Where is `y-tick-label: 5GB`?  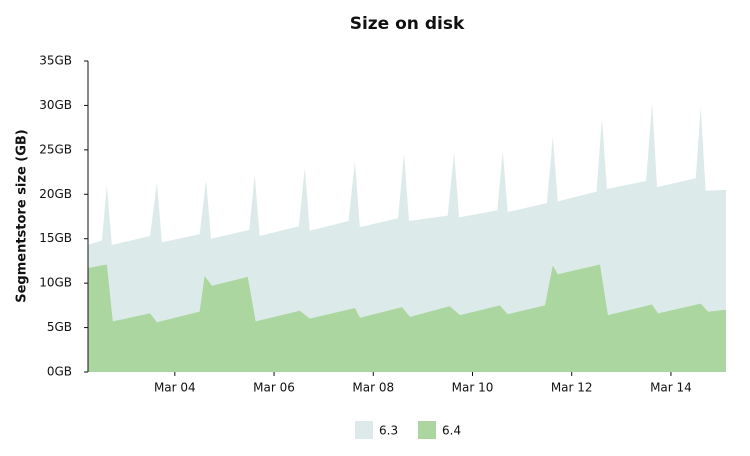 y-tick-label: 5GB is located at coordinates (59, 327).